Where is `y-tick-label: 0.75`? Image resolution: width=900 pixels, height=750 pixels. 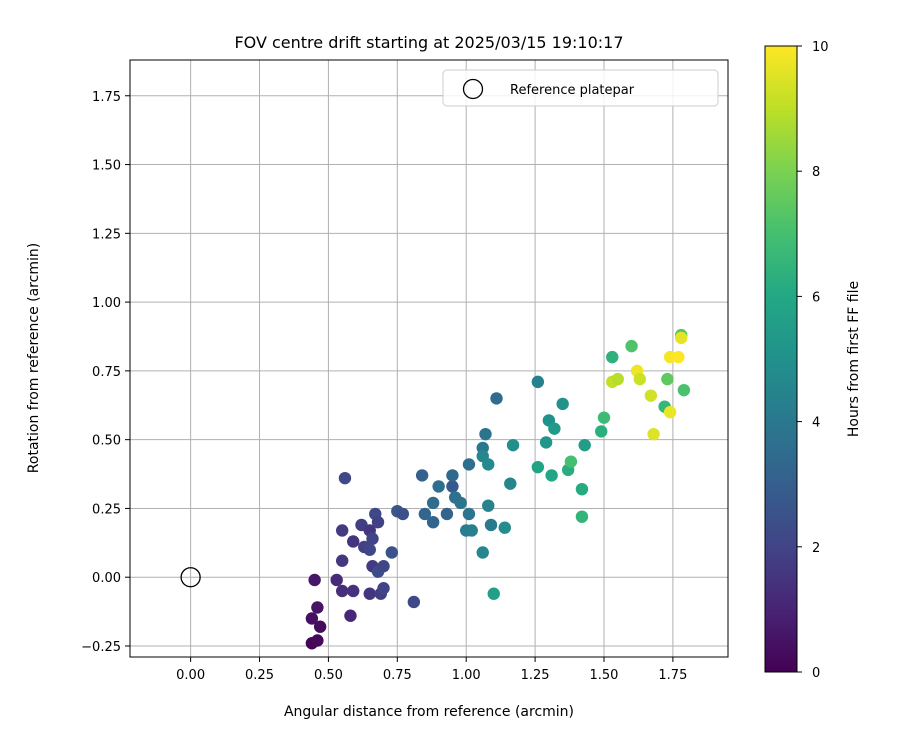 y-tick-label: 0.75 is located at coordinates (106, 372).